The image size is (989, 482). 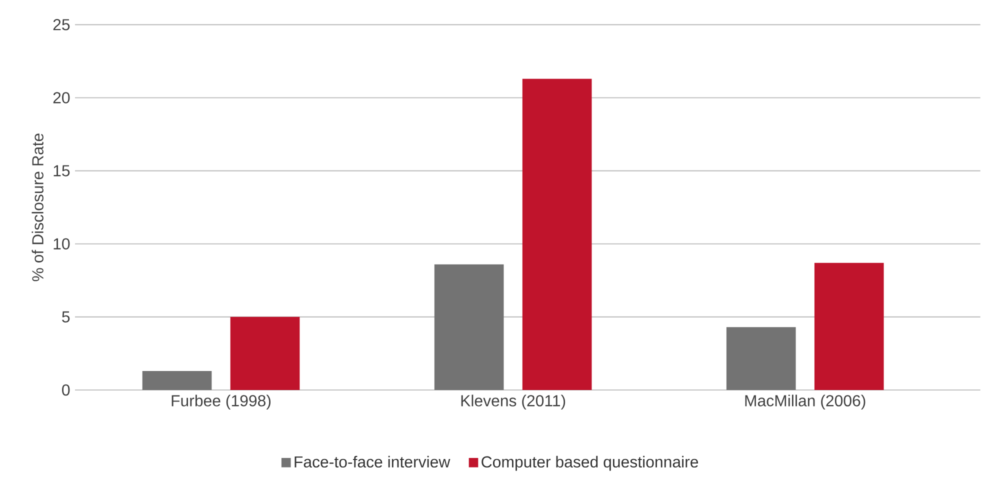 What do you see at coordinates (62, 244) in the screenshot?
I see `y-tick-label: 10` at bounding box center [62, 244].